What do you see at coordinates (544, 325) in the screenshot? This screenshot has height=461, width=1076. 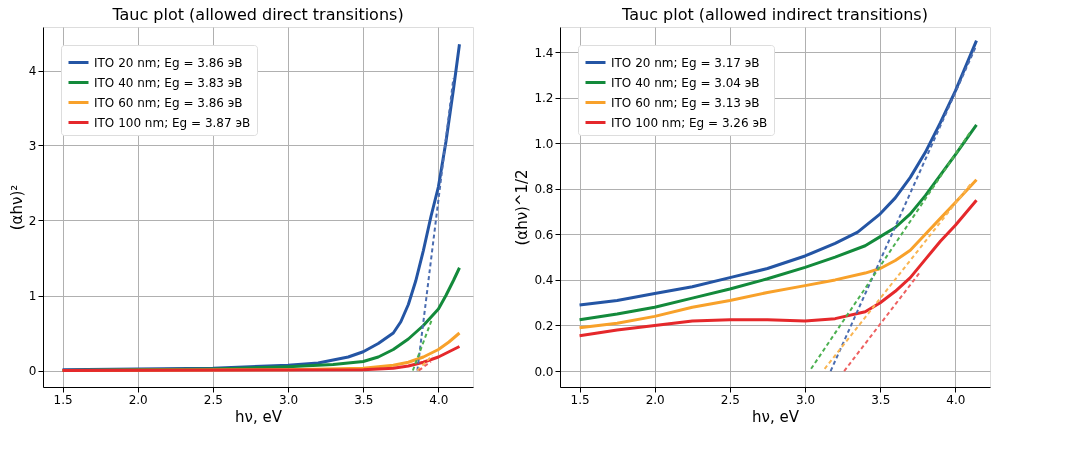 I see `y-tick-label: 0.2` at bounding box center [544, 325].